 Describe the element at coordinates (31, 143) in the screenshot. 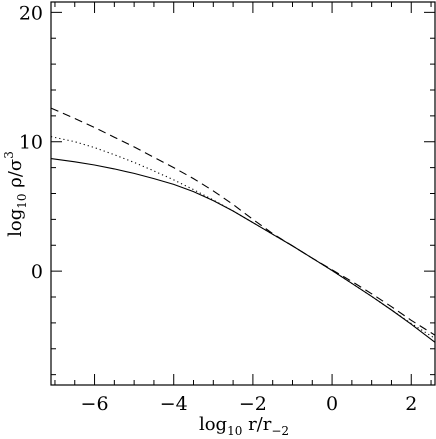

I see `y-tick-label: 10` at that location.